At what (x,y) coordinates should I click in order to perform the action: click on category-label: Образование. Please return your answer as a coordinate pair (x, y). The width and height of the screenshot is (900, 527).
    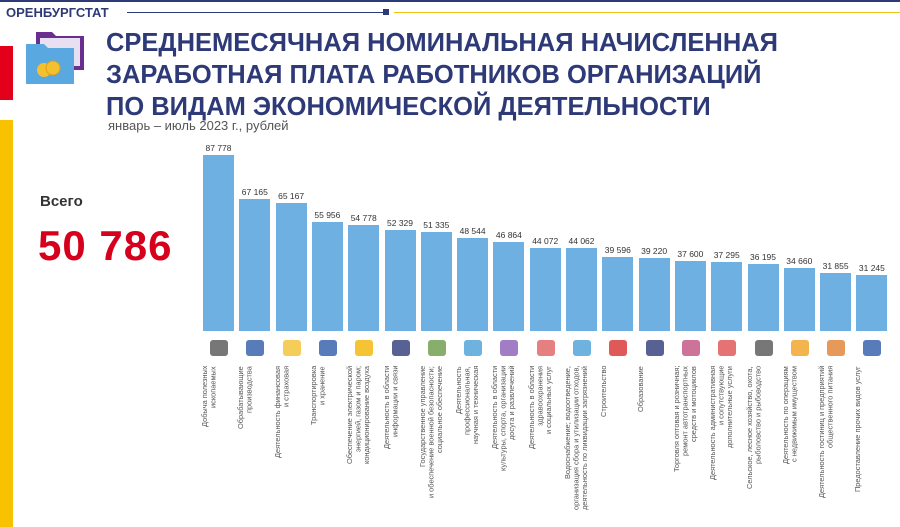
    Looking at the image, I should click on (640, 389).